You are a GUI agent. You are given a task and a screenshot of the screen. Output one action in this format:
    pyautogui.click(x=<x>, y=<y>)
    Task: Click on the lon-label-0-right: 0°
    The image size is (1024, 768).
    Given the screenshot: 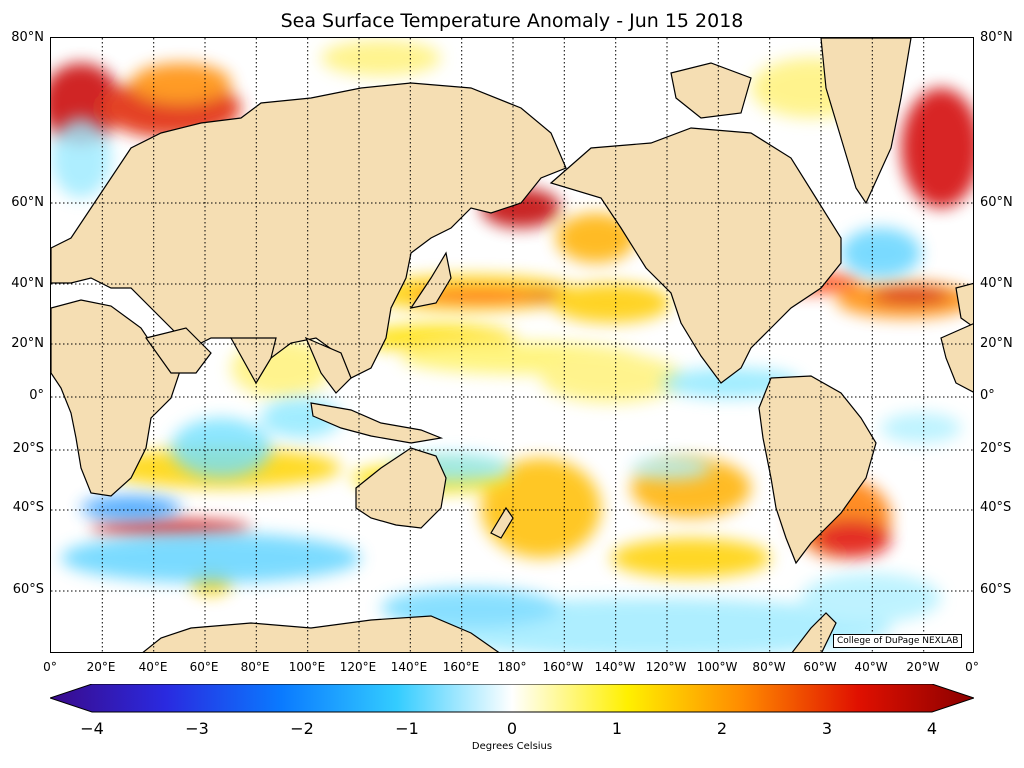 What is the action you would take?
    pyautogui.click(x=972, y=667)
    